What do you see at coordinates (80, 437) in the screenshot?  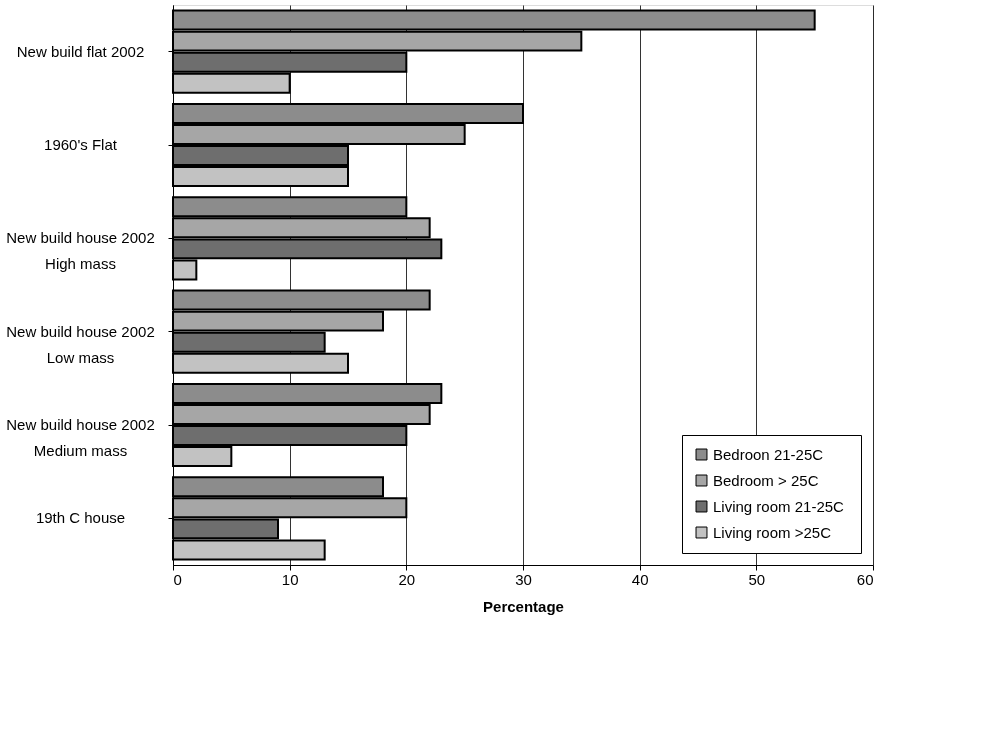 I see `y-tick-label: New build house 2002 Medium mass` at bounding box center [80, 437].